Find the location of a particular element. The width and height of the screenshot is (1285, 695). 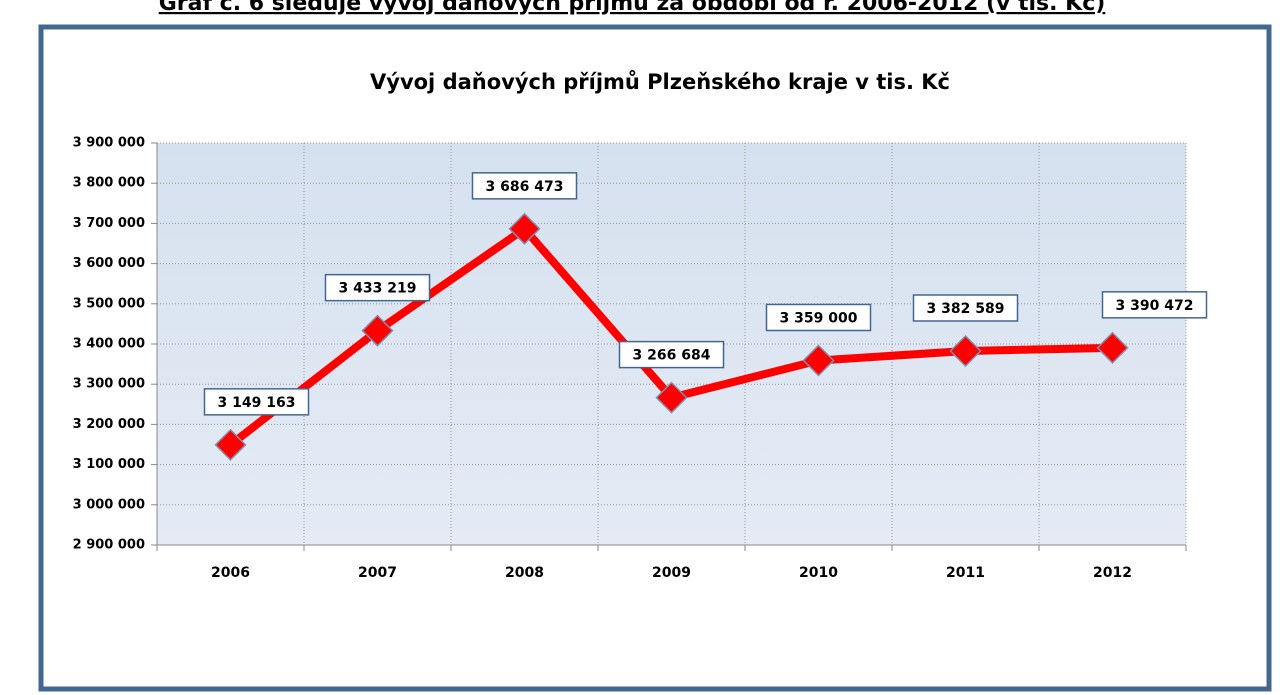

data-label: 3 686 473 is located at coordinates (525, 187).